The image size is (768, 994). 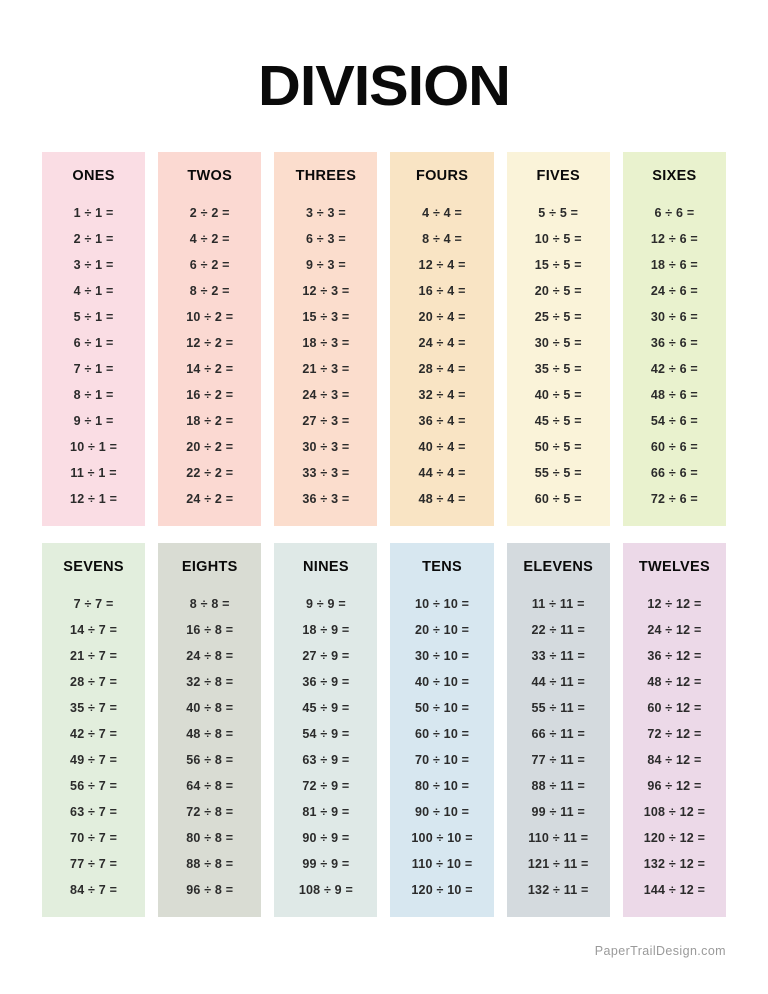 I want to click on equation-row: 30 ÷ 6 =, so click(x=674, y=316).